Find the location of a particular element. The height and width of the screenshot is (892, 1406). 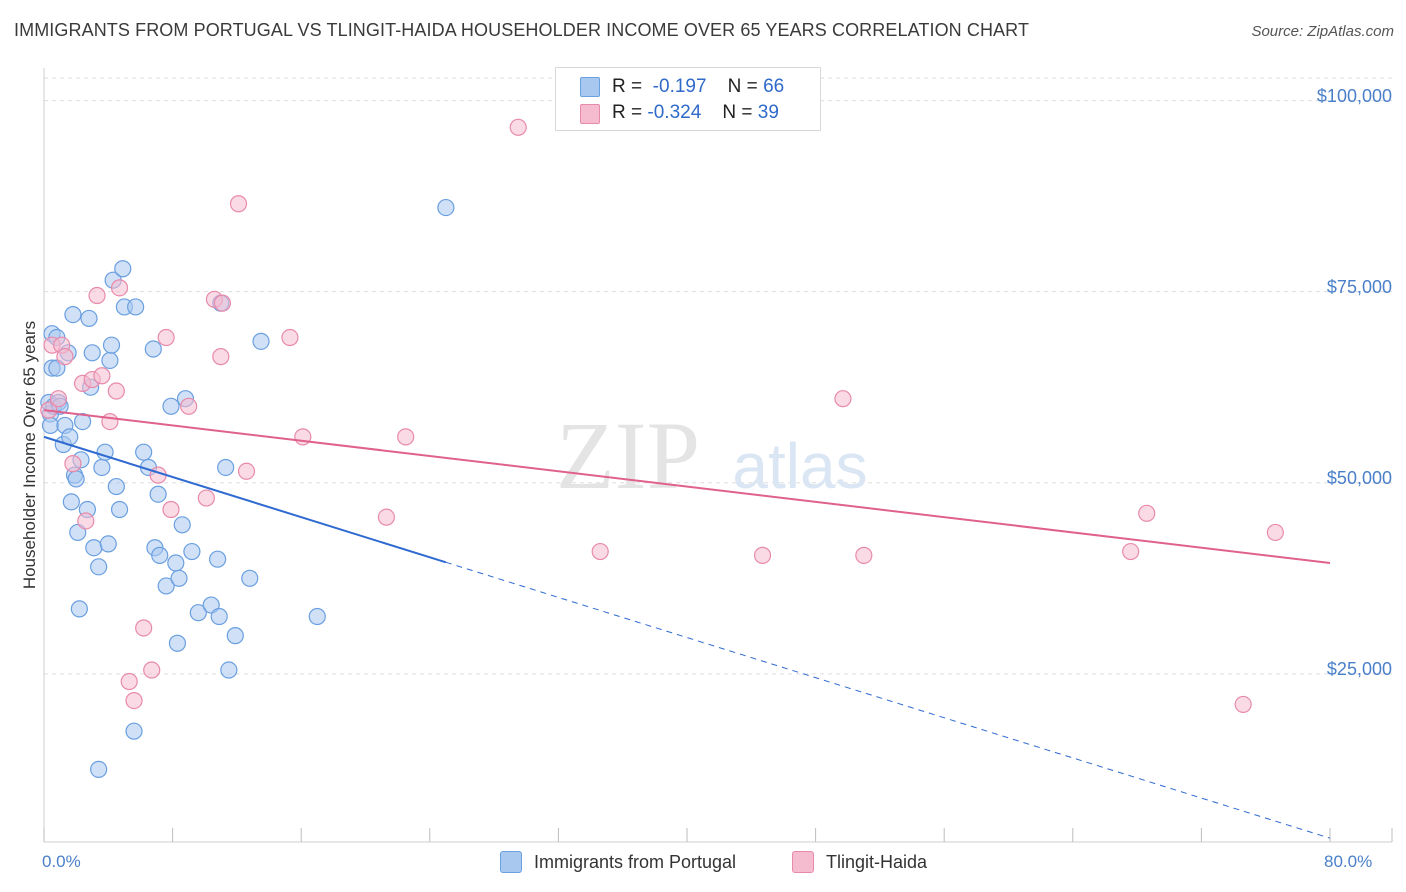

y-tick-75000: $75,000 is located at coordinates (1359, 287).